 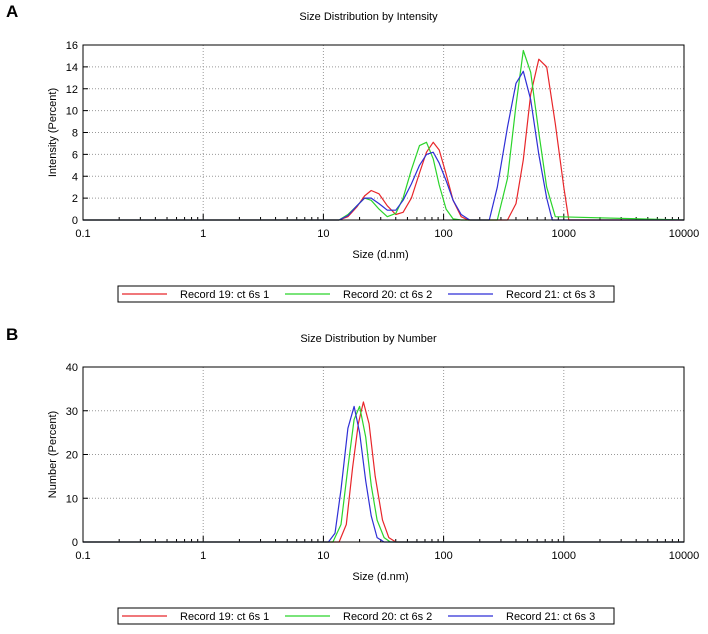 What do you see at coordinates (368, 339) in the screenshot?
I see `chart-title: Size Distribution by Number` at bounding box center [368, 339].